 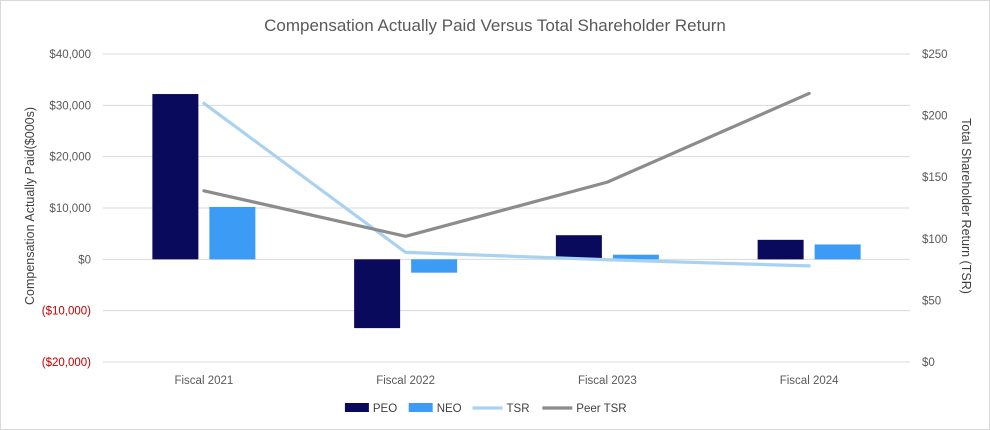 I want to click on right-axis-title: Total Shareholder Return (TSR), so click(x=966, y=206).